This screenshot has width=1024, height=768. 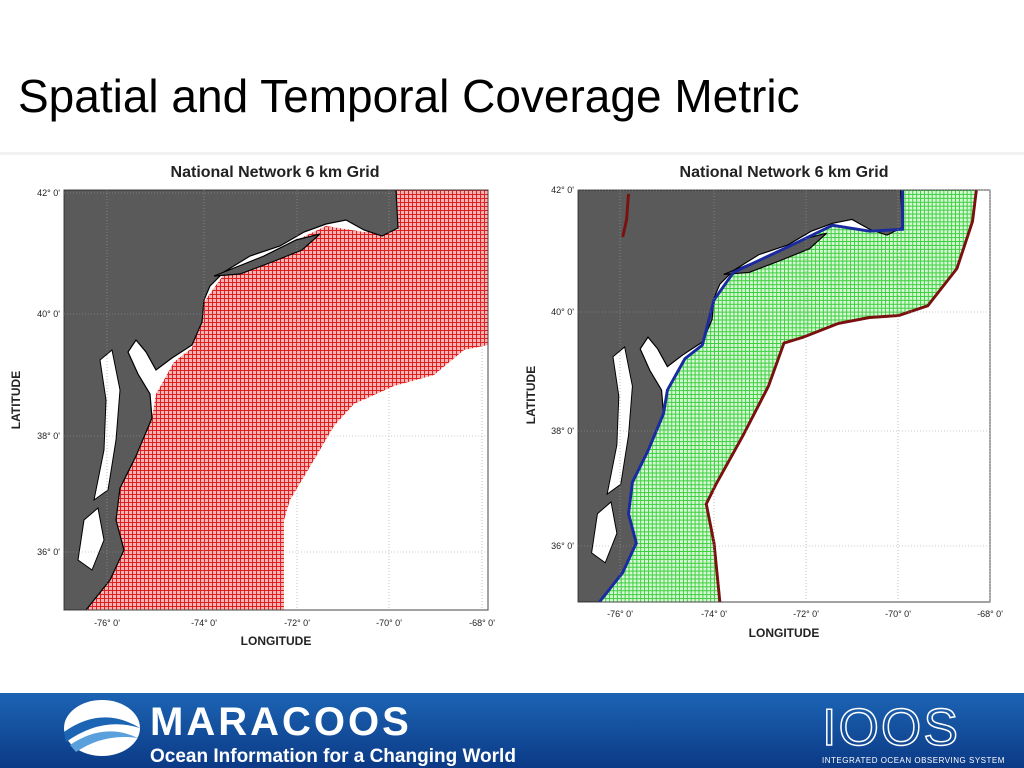 What do you see at coordinates (891, 728) in the screenshot?
I see `partner-logo: IOOS` at bounding box center [891, 728].